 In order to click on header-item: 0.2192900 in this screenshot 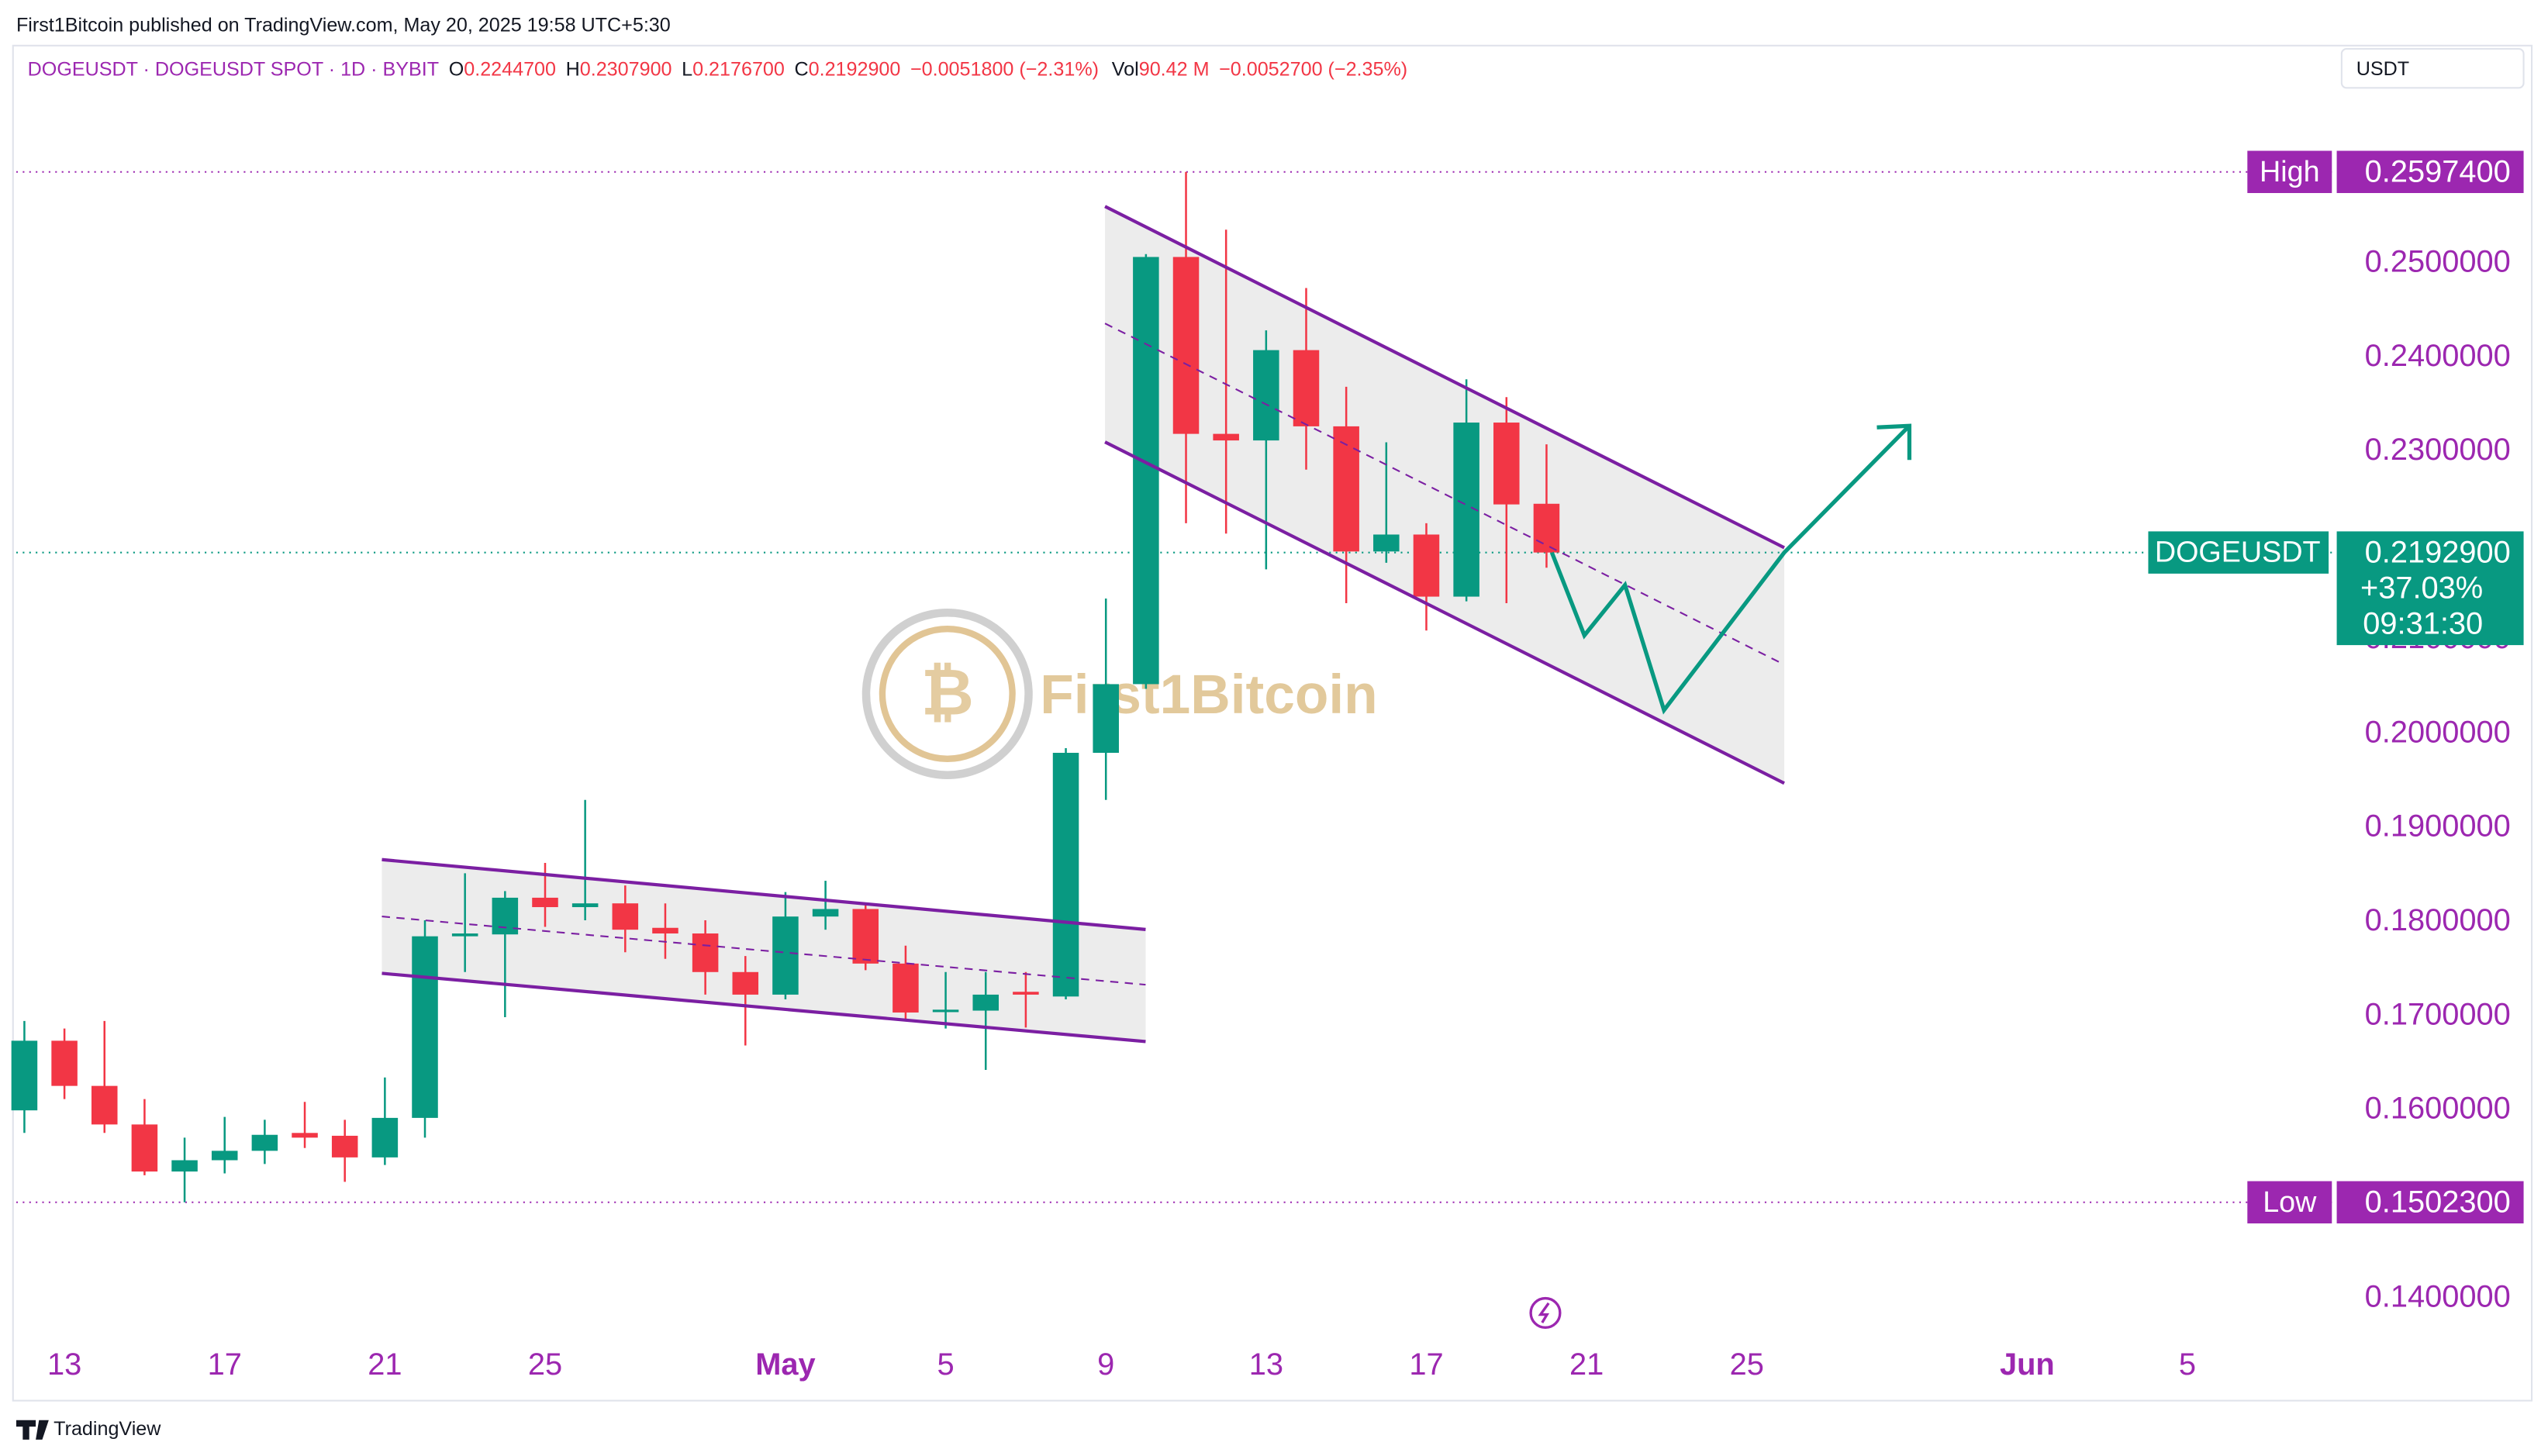, I will do `click(855, 69)`.